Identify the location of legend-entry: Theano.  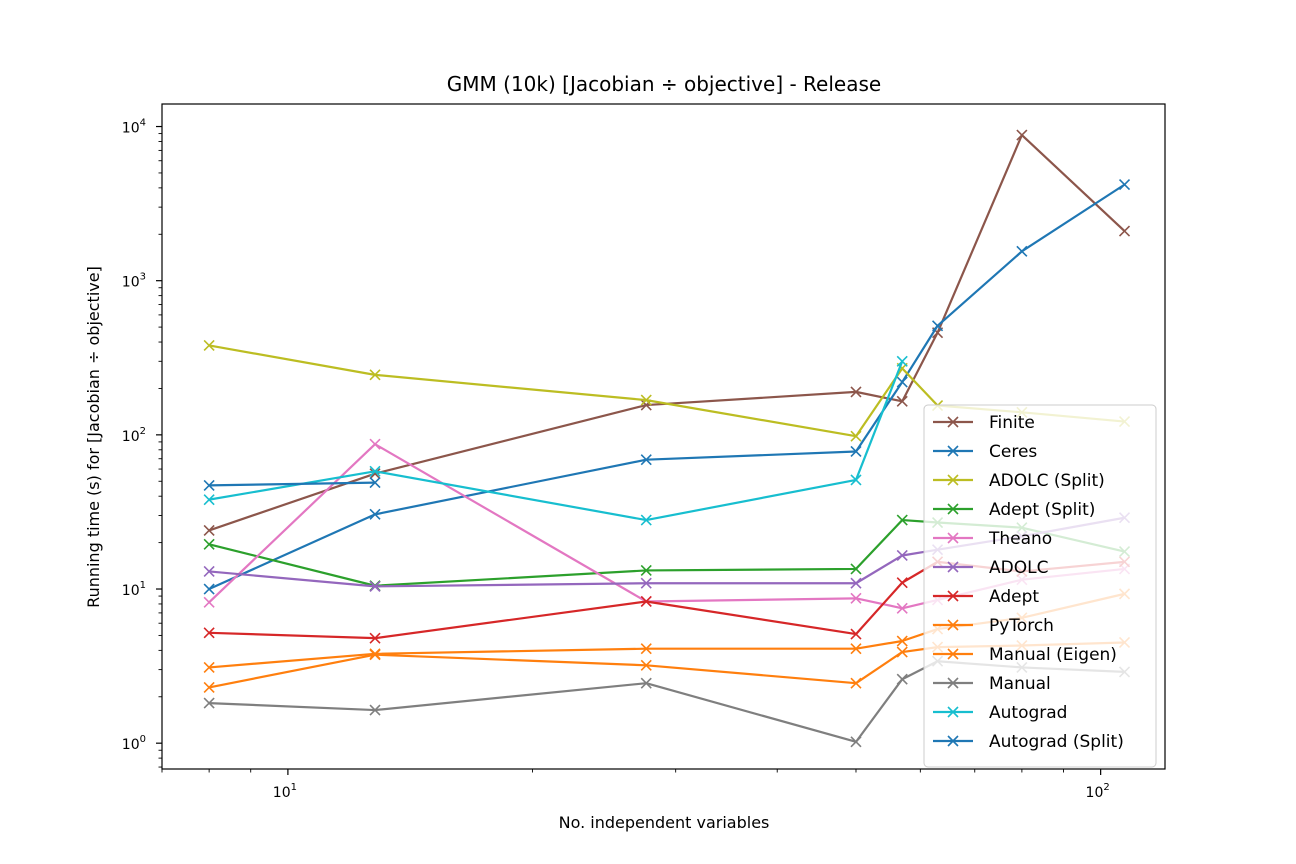
(992, 539).